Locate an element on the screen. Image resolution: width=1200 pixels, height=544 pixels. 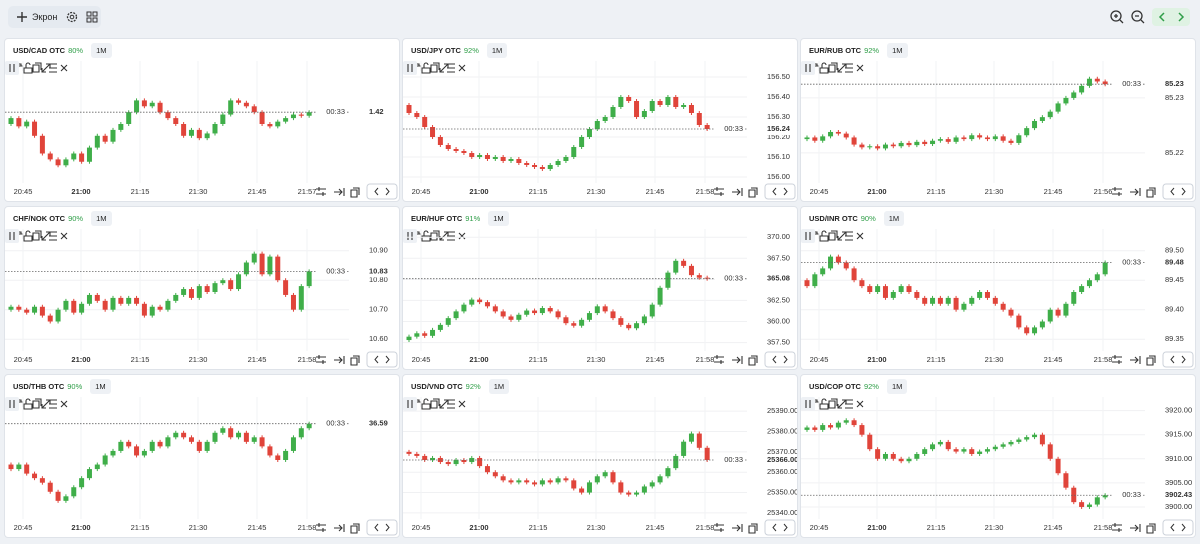
zoom-in is located at coordinates (1117, 17).